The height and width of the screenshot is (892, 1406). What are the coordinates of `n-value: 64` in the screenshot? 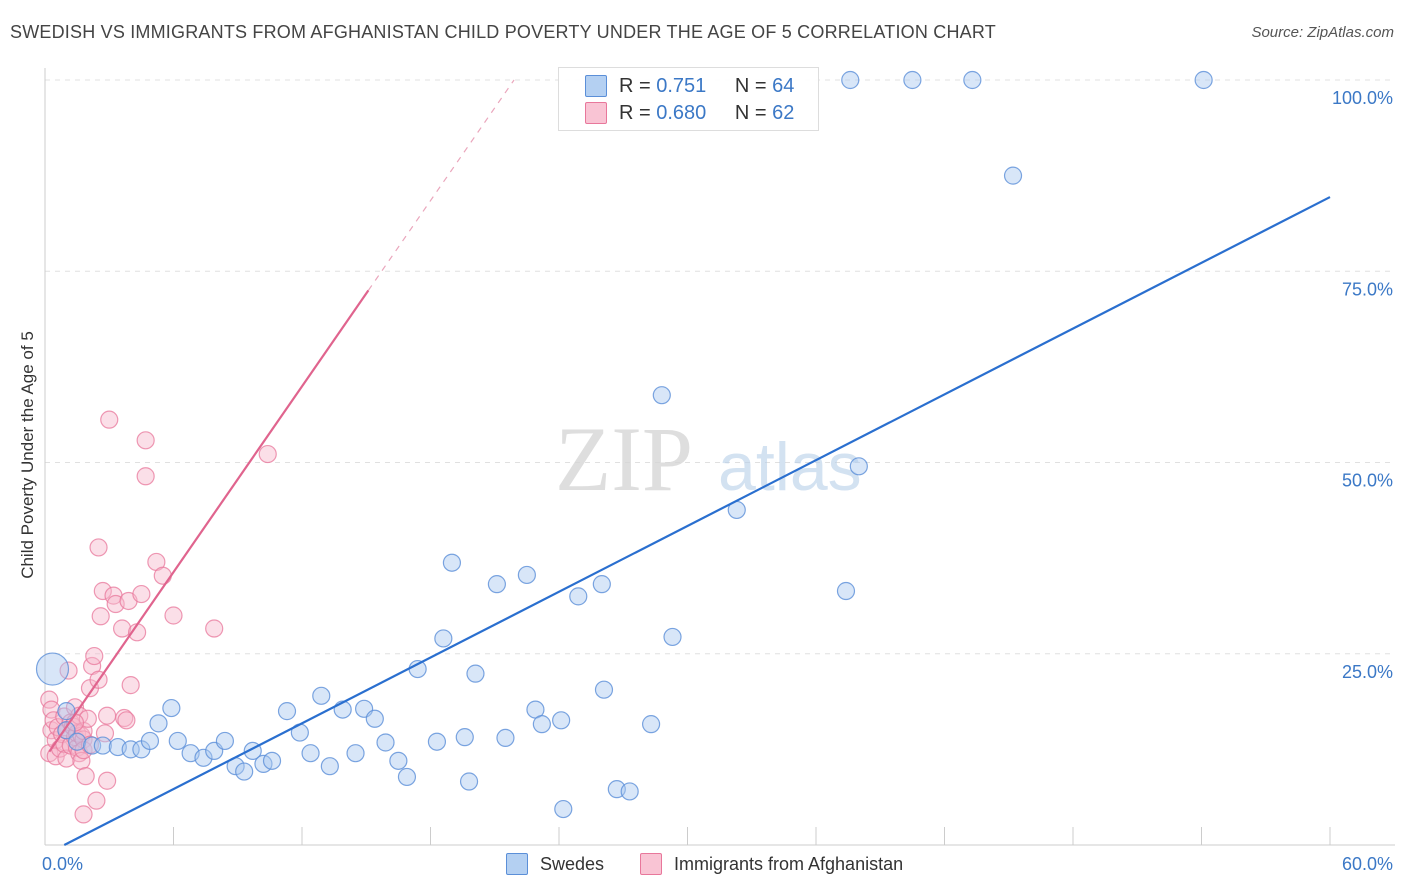 It's located at (783, 85).